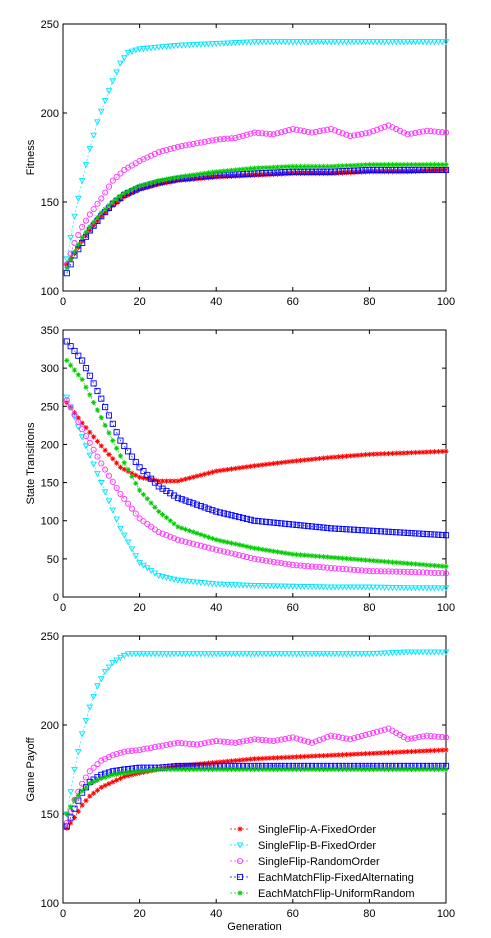  I want to click on y-tick-label: 150, so click(50, 203).